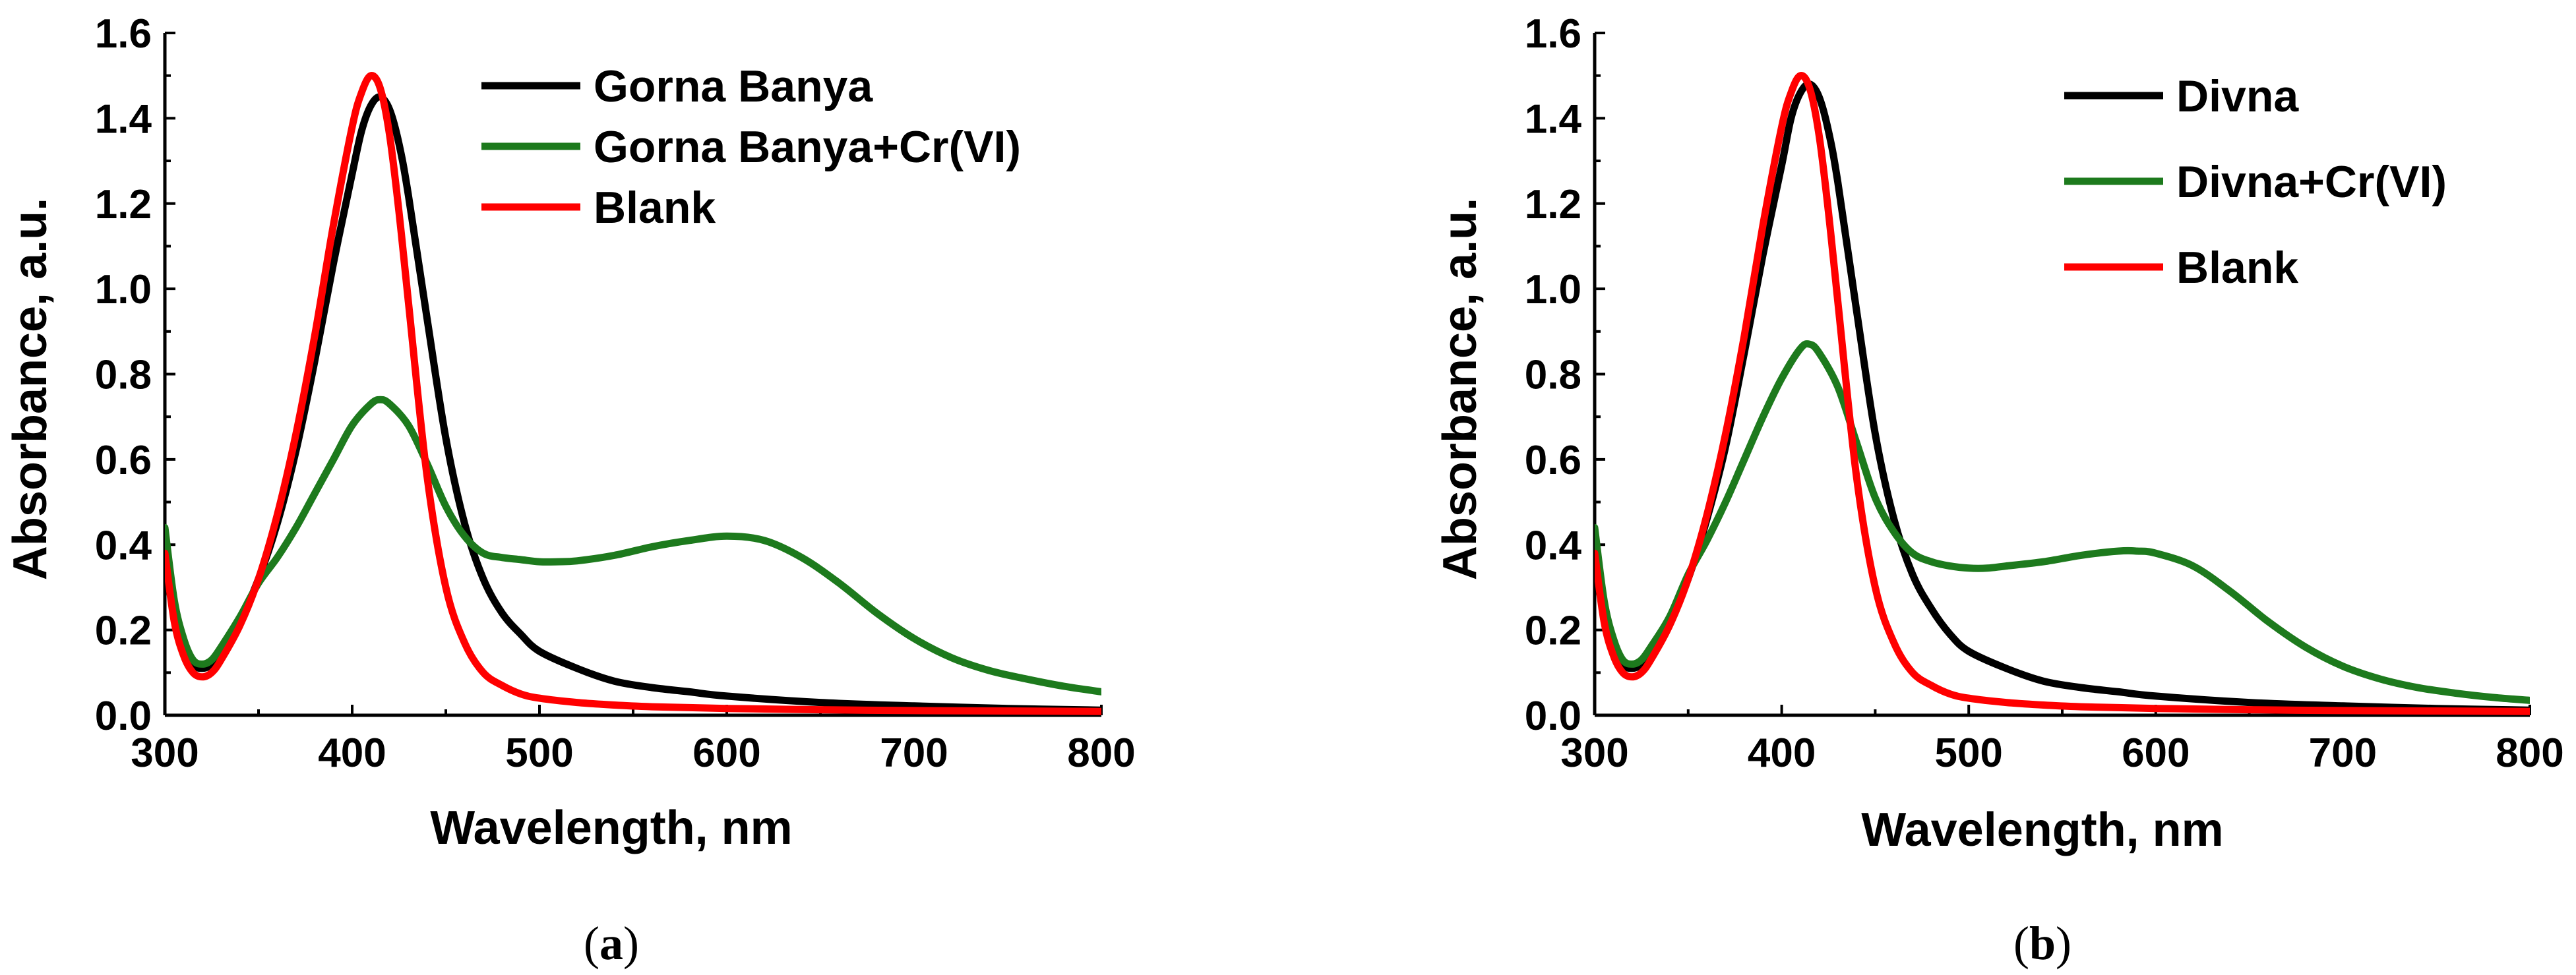 The image size is (2576, 975). Describe the element at coordinates (2311, 182) in the screenshot. I see `legend-label: Divna+Cr(VI)` at that location.